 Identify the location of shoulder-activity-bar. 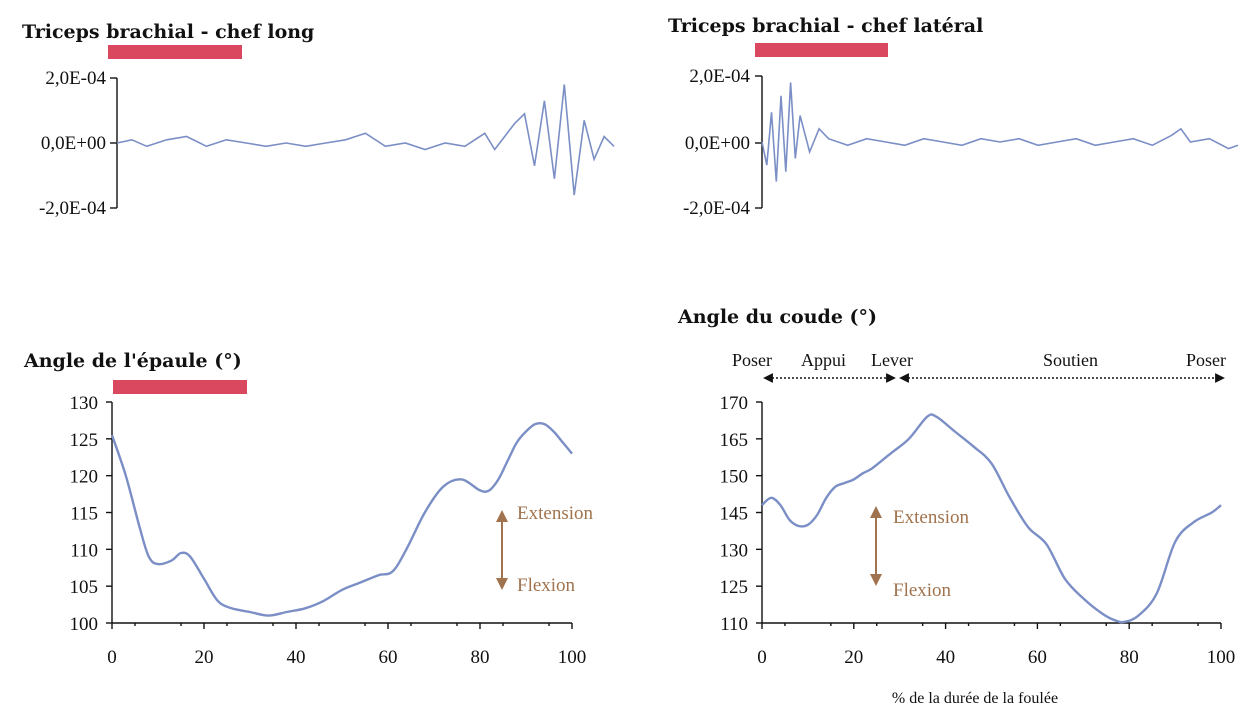
(180, 387).